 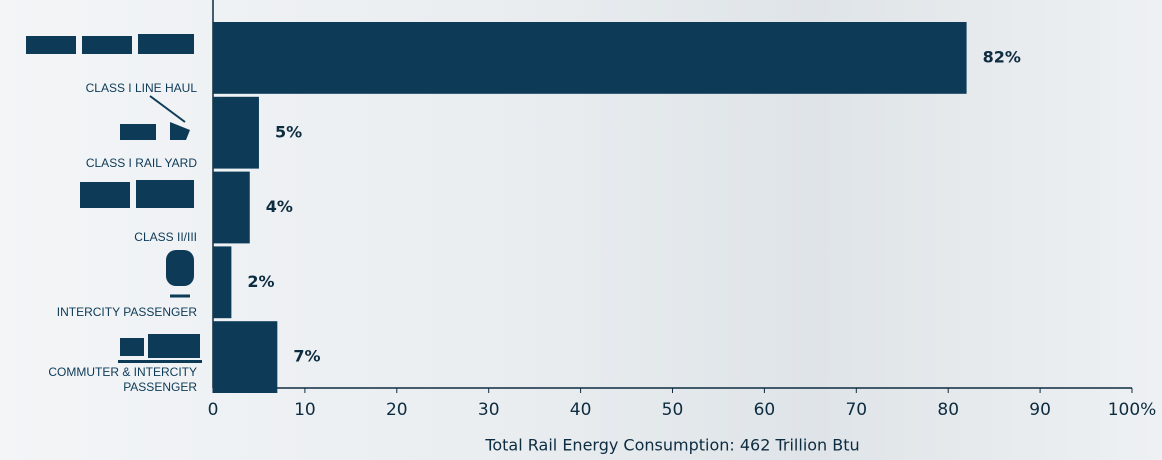 What do you see at coordinates (260, 281) in the screenshot?
I see `value-label: 2%` at bounding box center [260, 281].